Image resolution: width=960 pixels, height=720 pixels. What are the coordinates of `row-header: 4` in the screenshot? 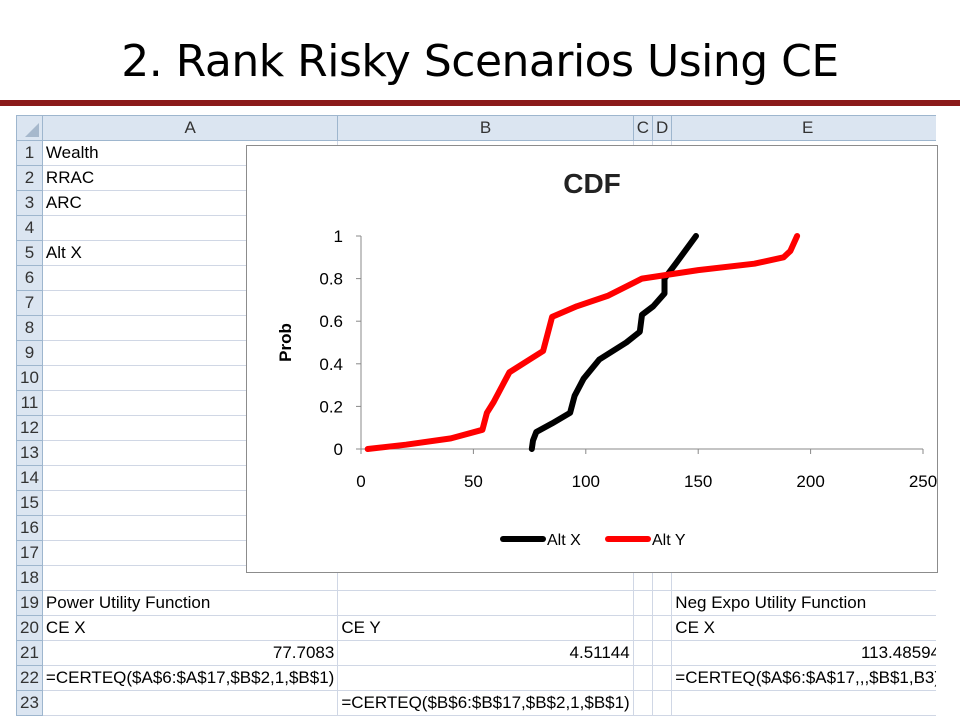 It's located at (29, 228).